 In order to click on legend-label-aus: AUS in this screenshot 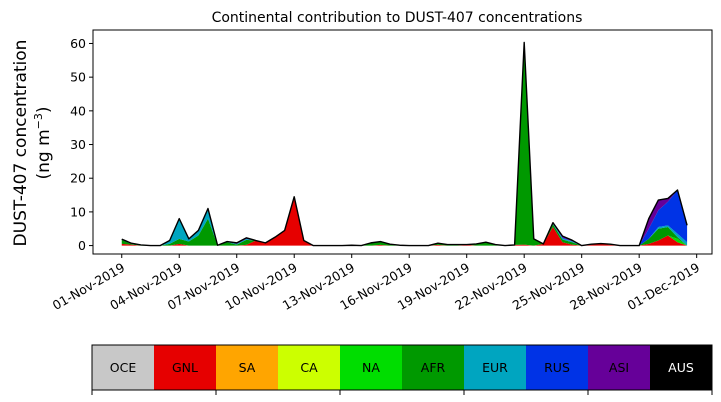, I will do `click(681, 367)`.